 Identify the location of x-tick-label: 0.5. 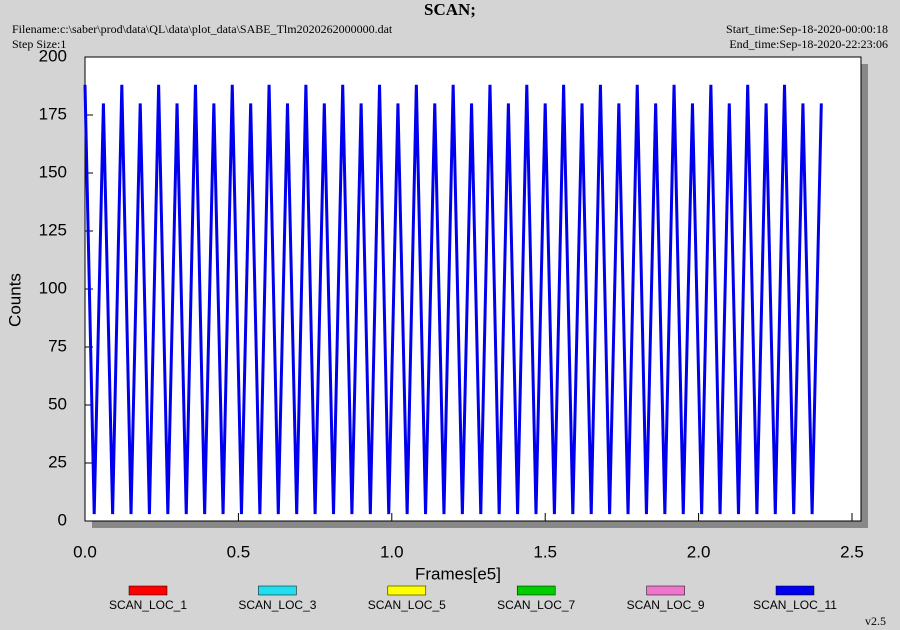
(239, 551).